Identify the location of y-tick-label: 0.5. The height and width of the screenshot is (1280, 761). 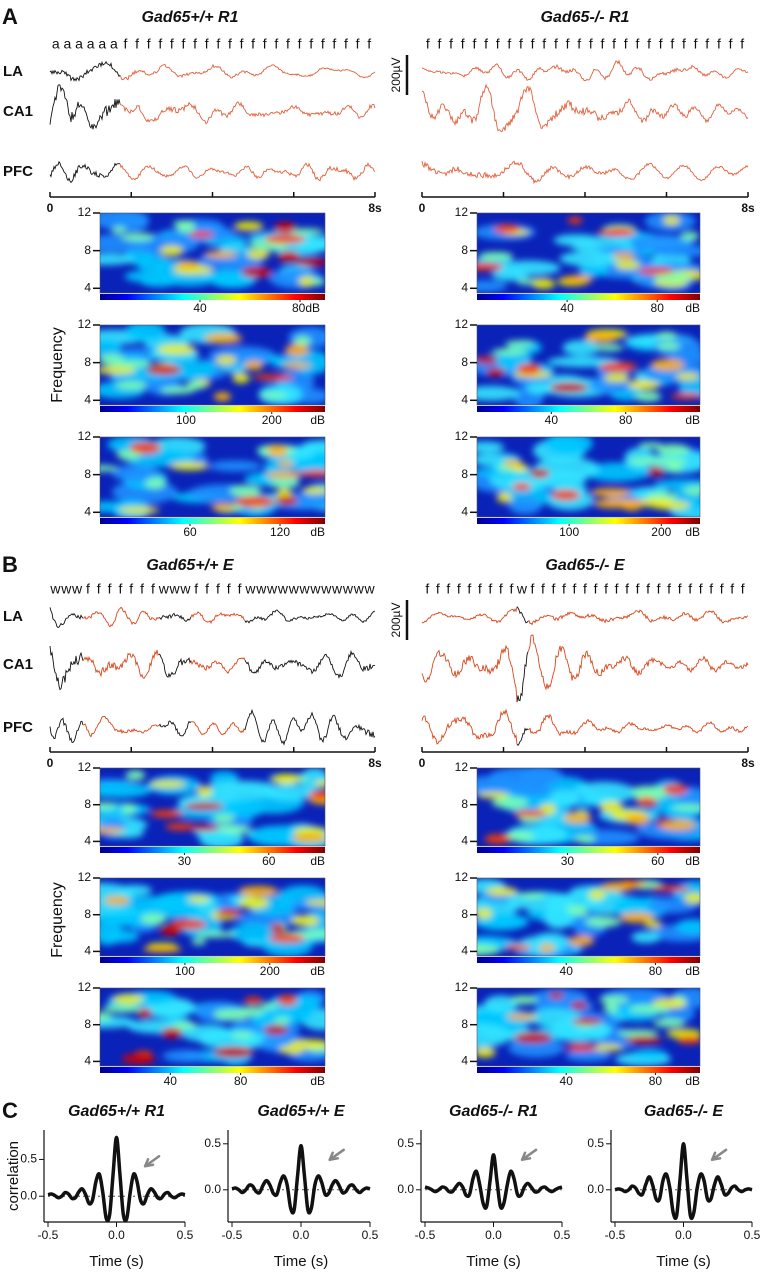
(28, 1159).